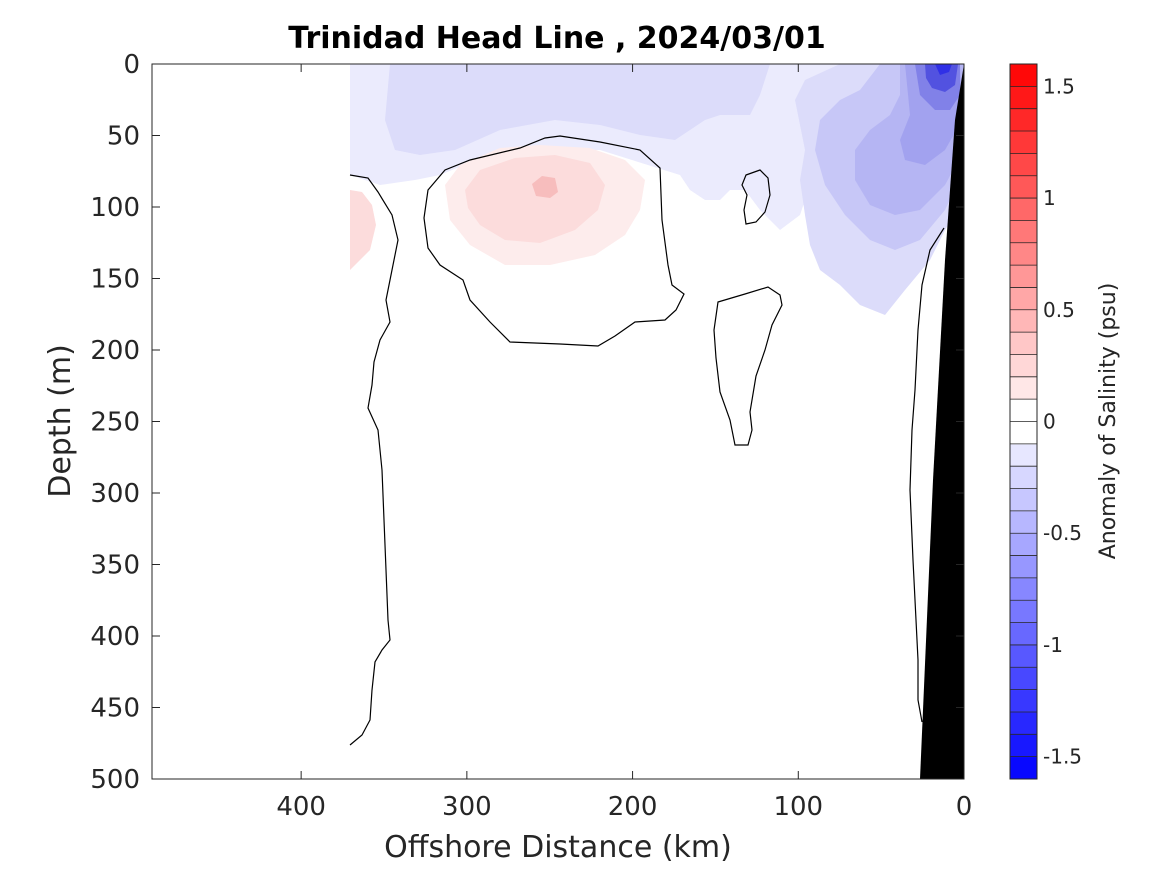 This screenshot has height=875, width=1167. What do you see at coordinates (558, 847) in the screenshot?
I see `x-axis-title: Offshore Distance (km)` at bounding box center [558, 847].